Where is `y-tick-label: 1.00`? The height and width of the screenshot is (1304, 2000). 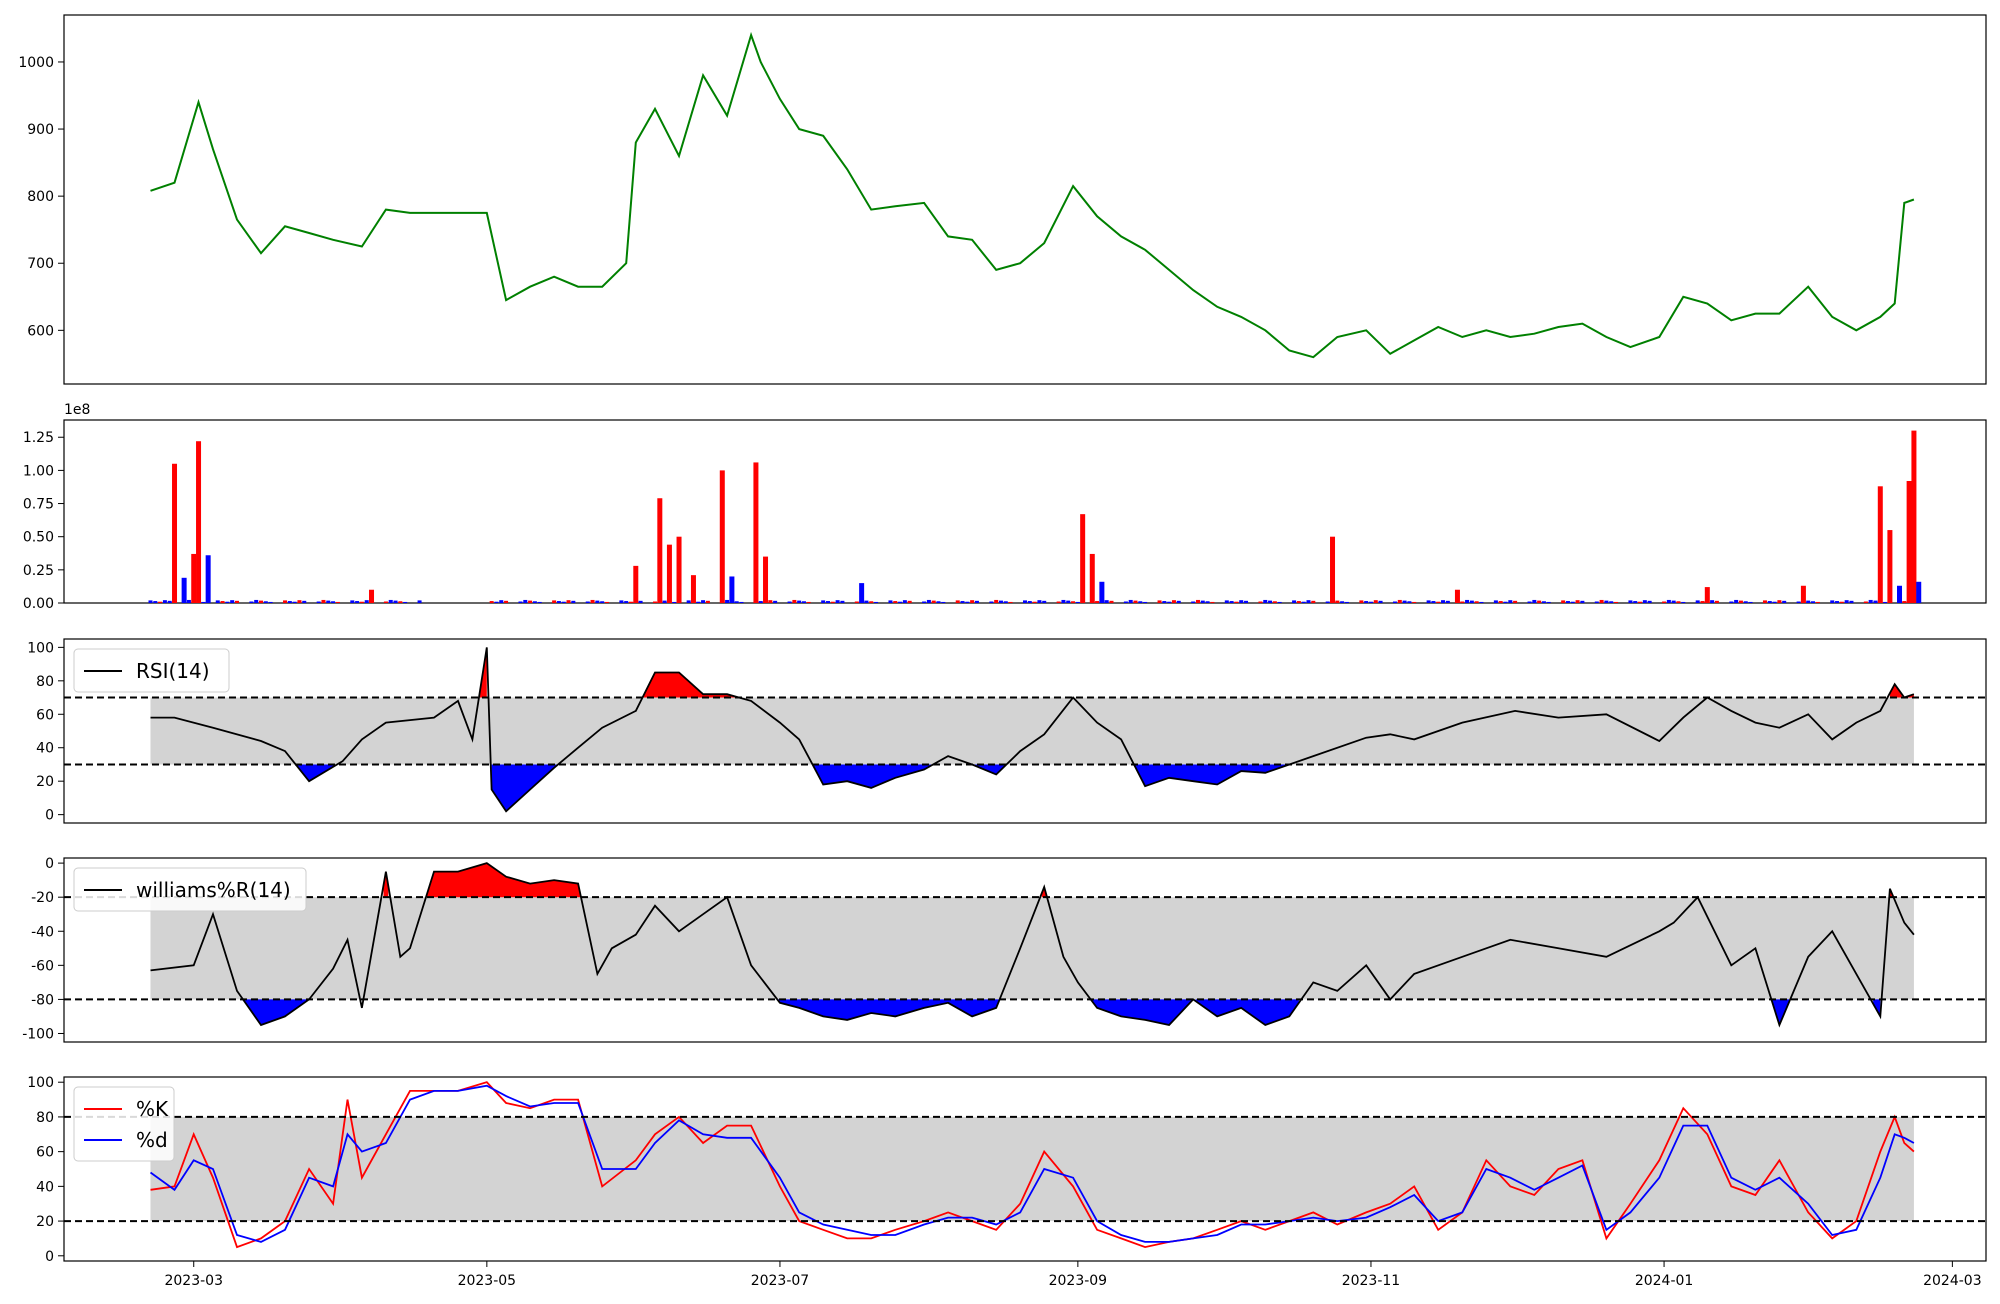 y-tick-label: 1.00 is located at coordinates (38, 471).